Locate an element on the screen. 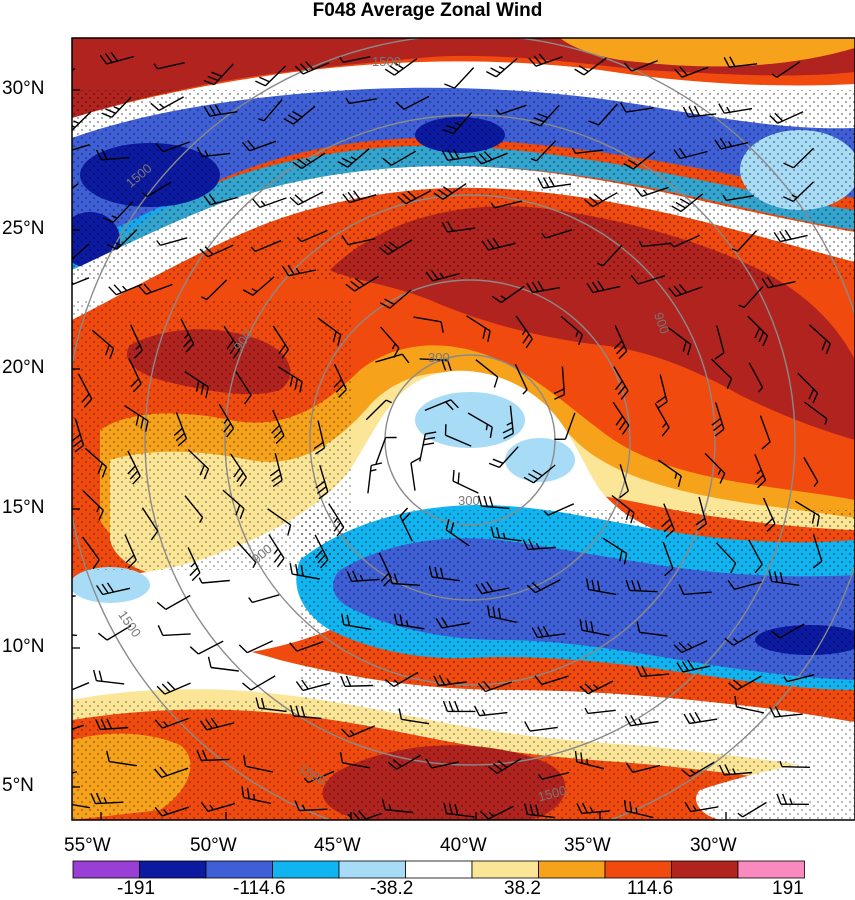 The height and width of the screenshot is (900, 855). stipple-west is located at coordinates (212, 435).